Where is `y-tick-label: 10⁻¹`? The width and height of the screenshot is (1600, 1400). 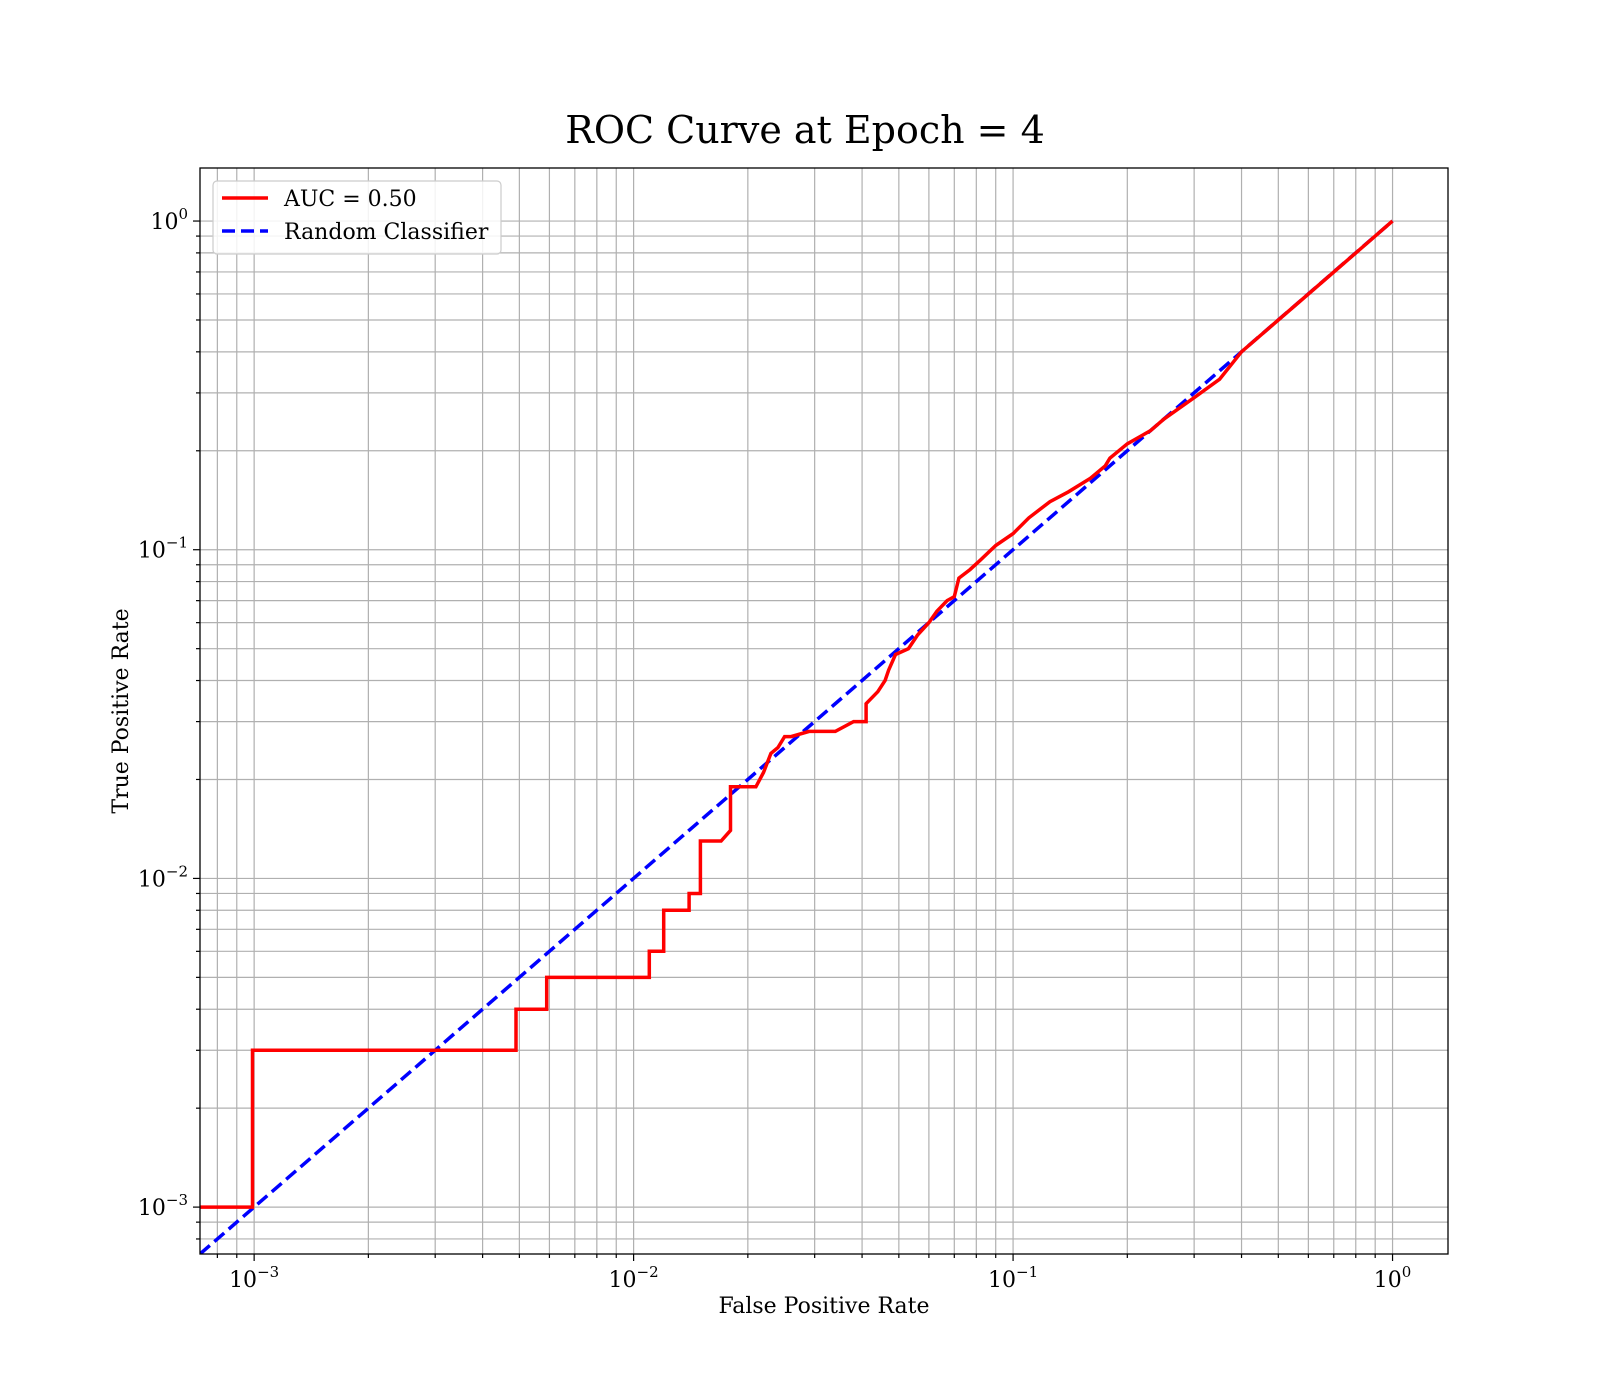 y-tick-label: 10⁻¹ is located at coordinates (163, 549).